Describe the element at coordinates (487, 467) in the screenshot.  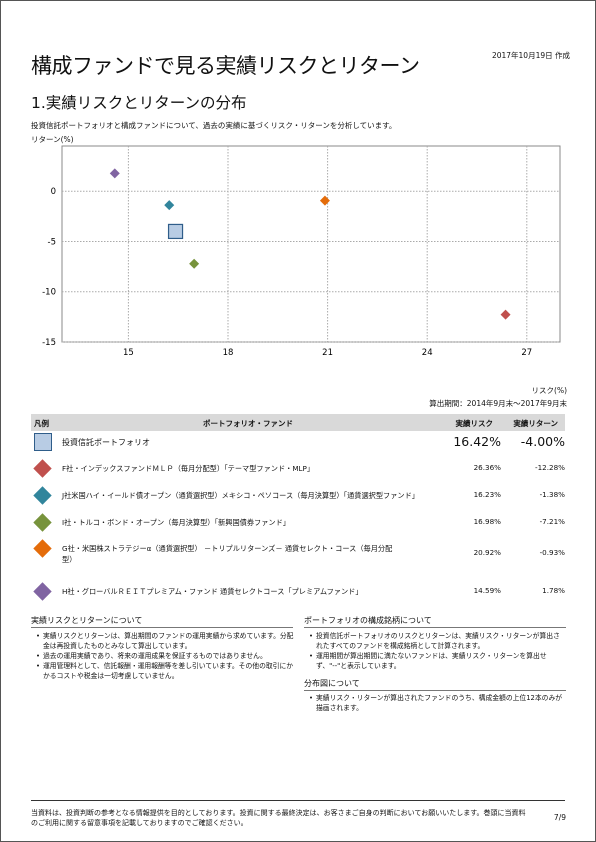
I see `risk-value: 26.36%` at that location.